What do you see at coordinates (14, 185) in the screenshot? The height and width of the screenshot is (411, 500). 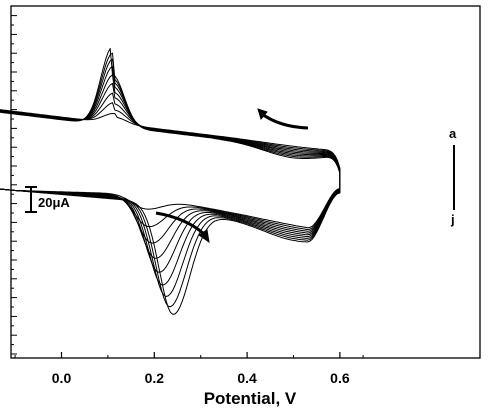 I see `y-axis-ticks` at bounding box center [14, 185].